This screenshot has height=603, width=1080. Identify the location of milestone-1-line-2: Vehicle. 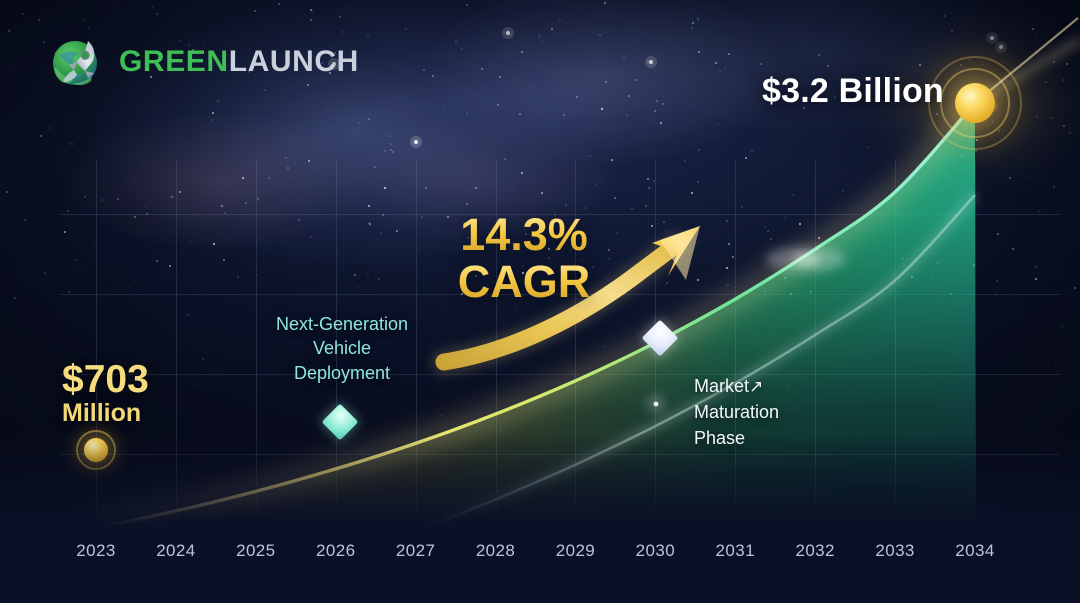
(342, 348).